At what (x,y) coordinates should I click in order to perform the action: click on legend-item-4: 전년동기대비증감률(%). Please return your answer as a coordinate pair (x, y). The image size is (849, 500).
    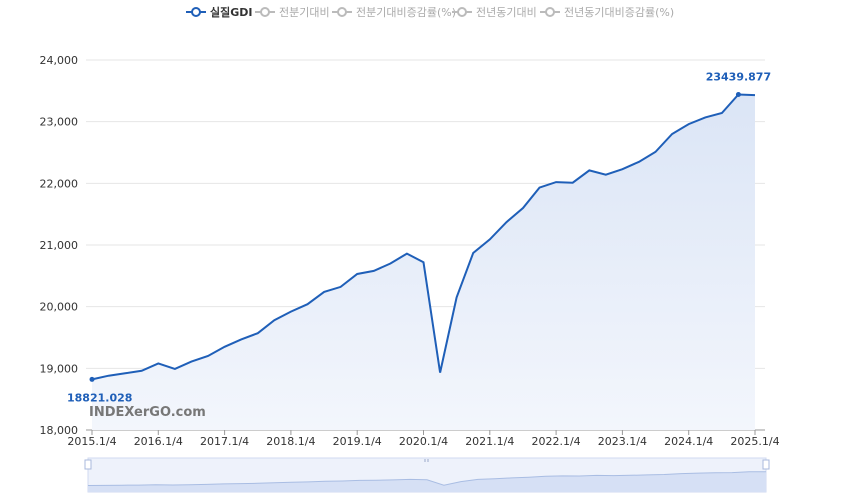
    Looking at the image, I should click on (607, 12).